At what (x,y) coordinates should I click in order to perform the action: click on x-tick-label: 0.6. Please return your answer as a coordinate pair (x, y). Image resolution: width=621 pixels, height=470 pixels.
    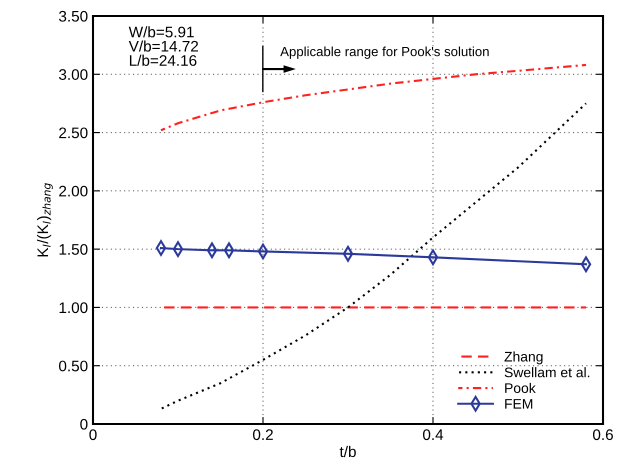
    Looking at the image, I should click on (602, 434).